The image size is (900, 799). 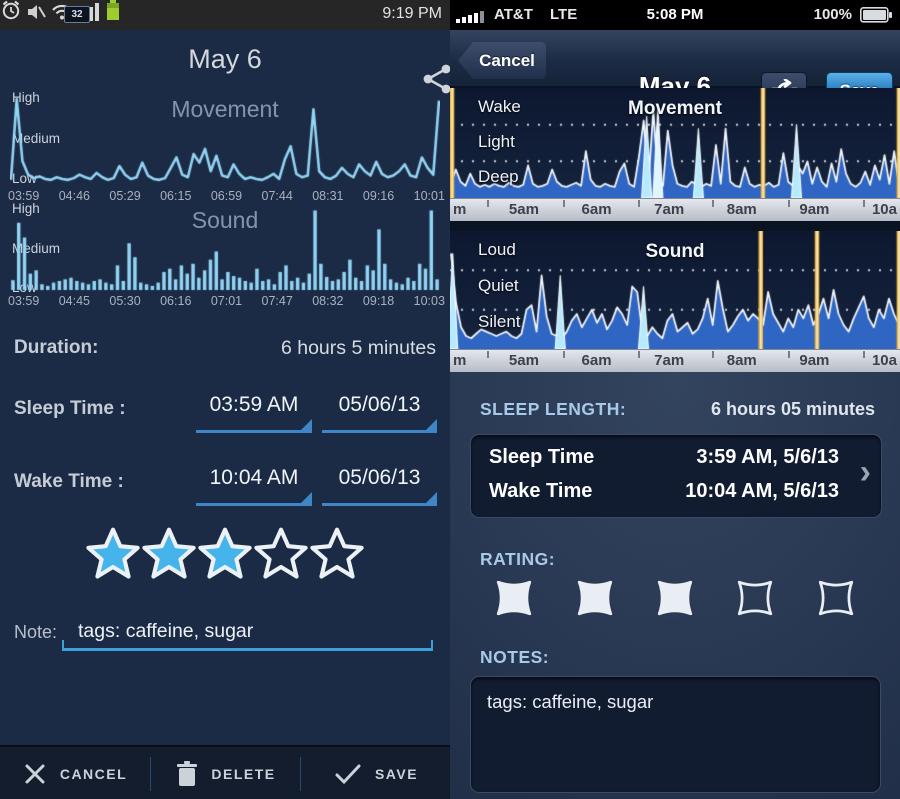 What do you see at coordinates (226, 301) in the screenshot?
I see `x-tick-label: 07:01` at bounding box center [226, 301].